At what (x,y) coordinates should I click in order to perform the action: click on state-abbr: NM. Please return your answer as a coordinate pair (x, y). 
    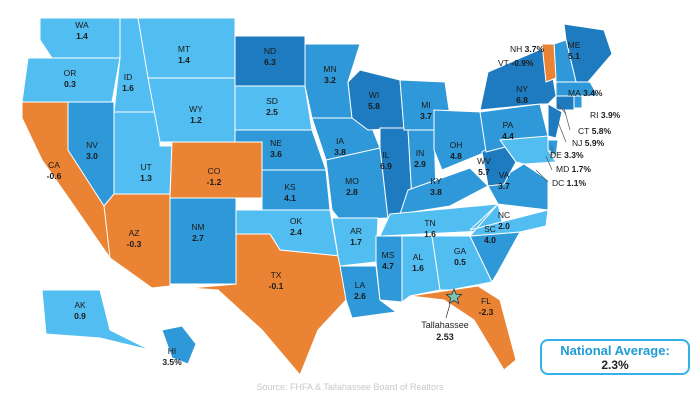
    Looking at the image, I should click on (198, 227).